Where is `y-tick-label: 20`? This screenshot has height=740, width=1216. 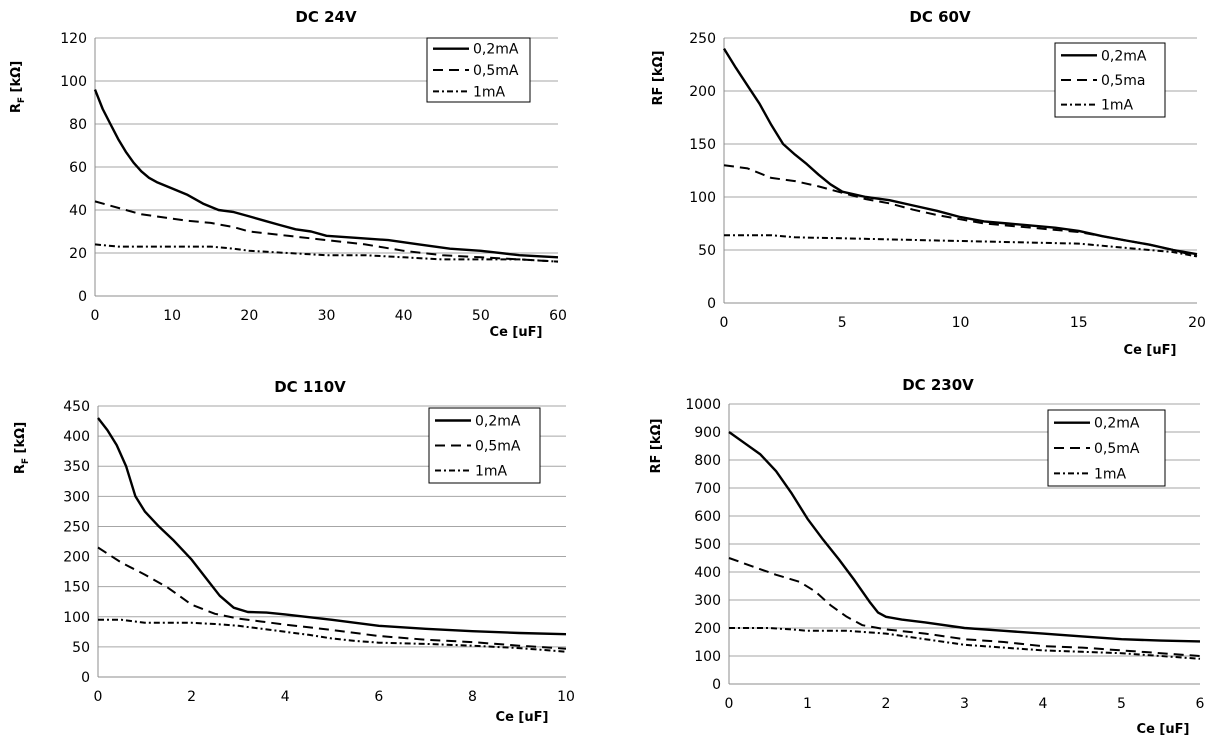 y-tick-label: 20 is located at coordinates (78, 254).